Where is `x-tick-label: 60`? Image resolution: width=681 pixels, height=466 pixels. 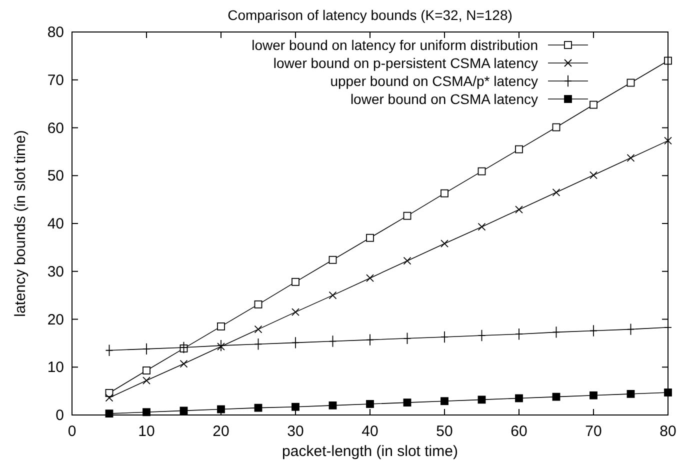 x-tick-label: 60 is located at coordinates (519, 431).